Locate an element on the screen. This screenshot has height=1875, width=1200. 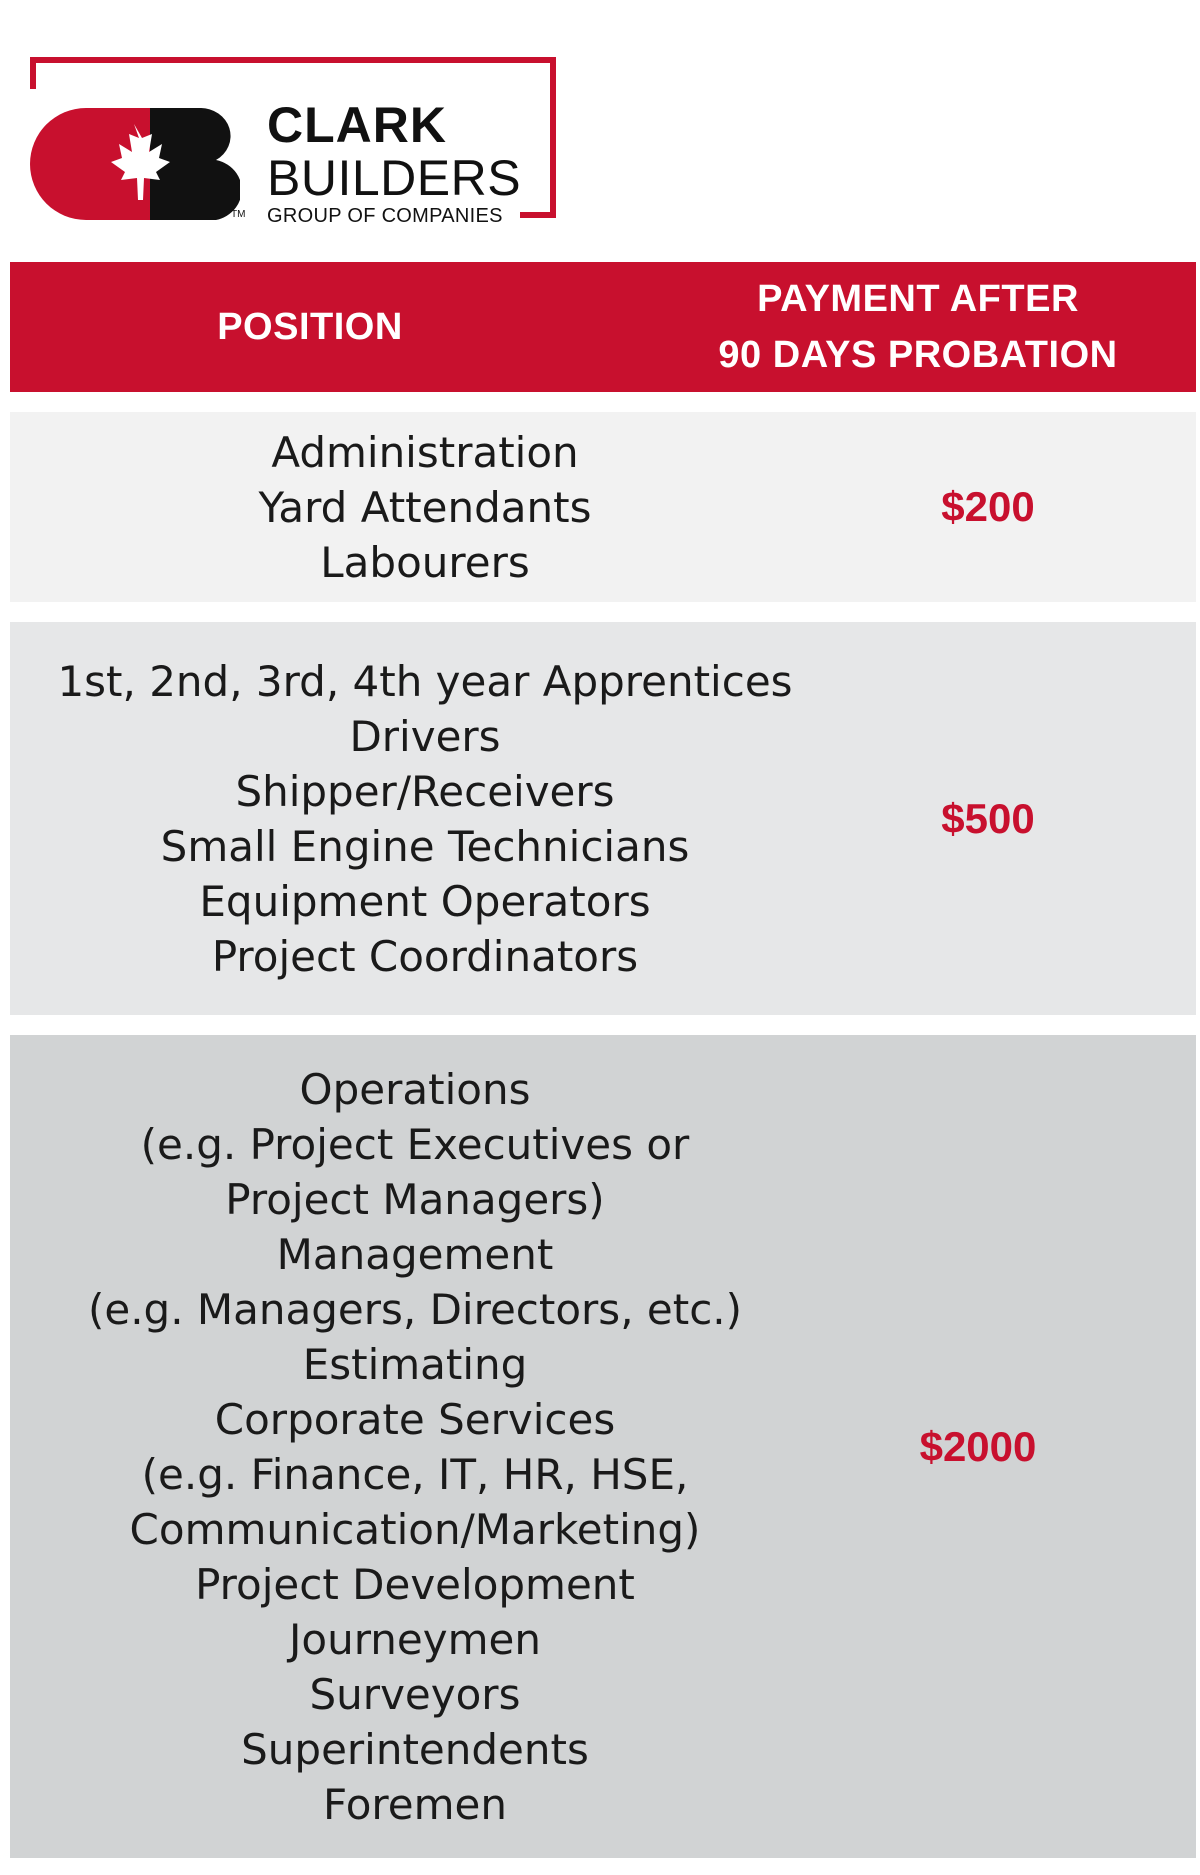
payment-header-line: PAYMENT AFTER is located at coordinates (918, 299).